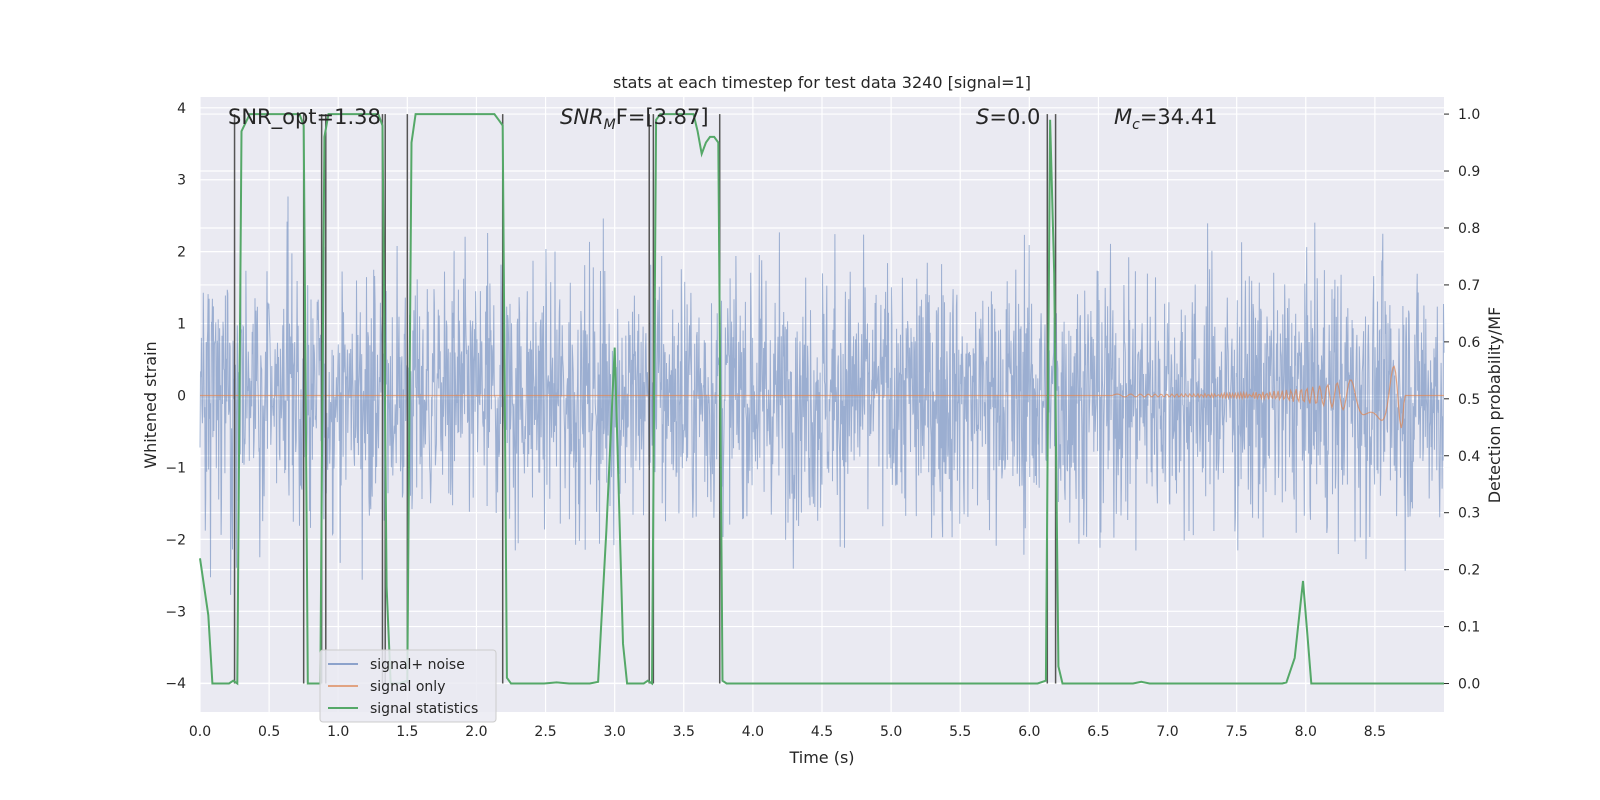 Image resolution: width=1600 pixels, height=800 pixels. What do you see at coordinates (407, 732) in the screenshot?
I see `x-tick-label: 1.5` at bounding box center [407, 732].